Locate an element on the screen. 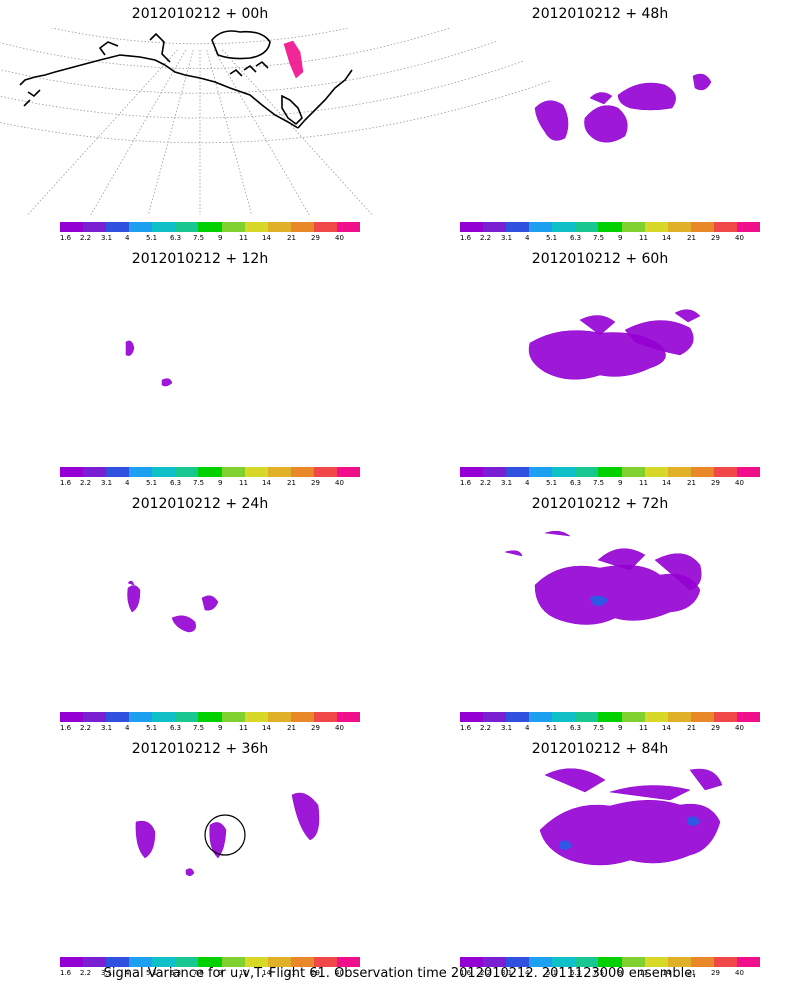  graticule is located at coordinates (476, 75).